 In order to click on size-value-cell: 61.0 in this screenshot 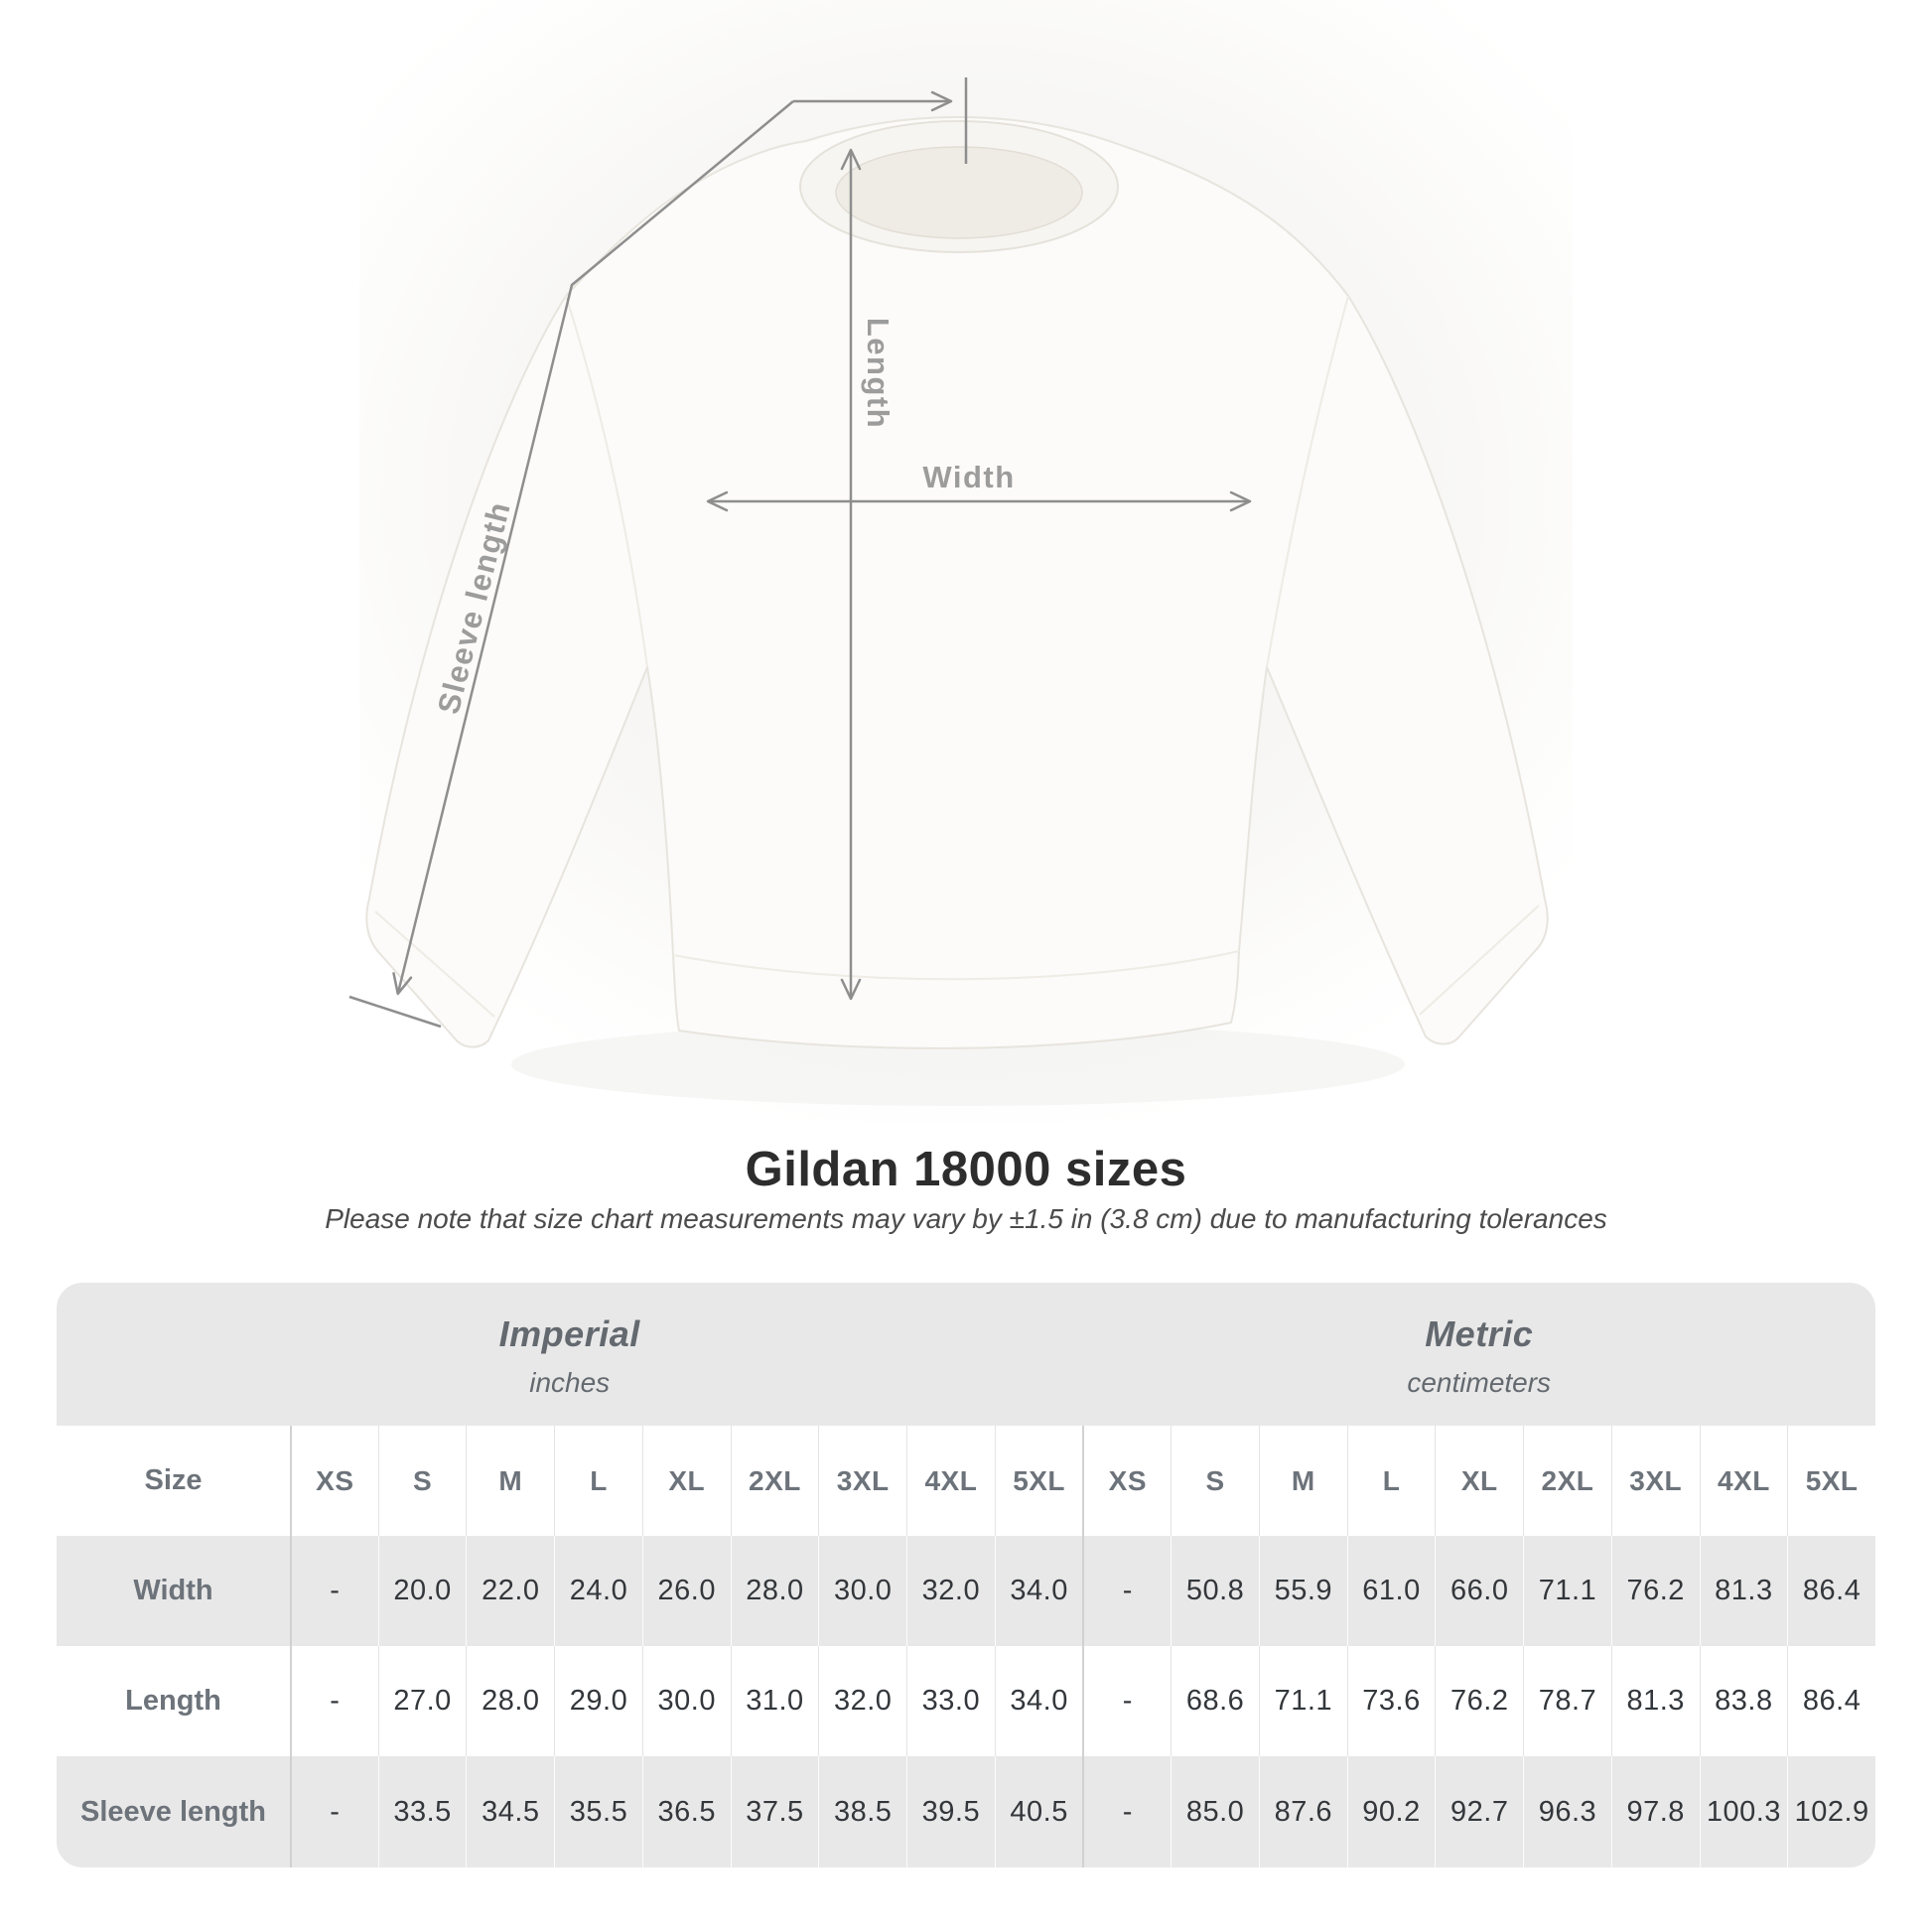, I will do `click(1391, 1591)`.